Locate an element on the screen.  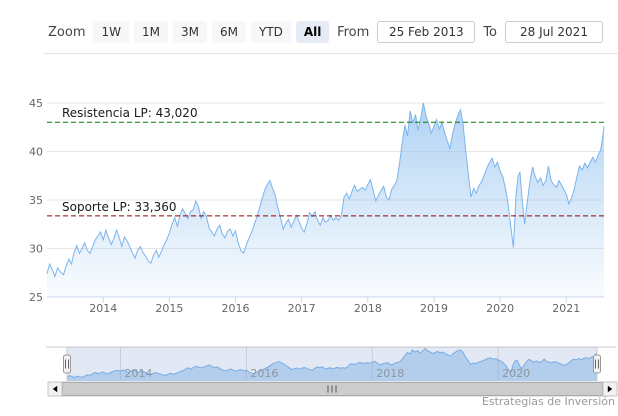
navigator-year-label: 2016 is located at coordinates (264, 373).